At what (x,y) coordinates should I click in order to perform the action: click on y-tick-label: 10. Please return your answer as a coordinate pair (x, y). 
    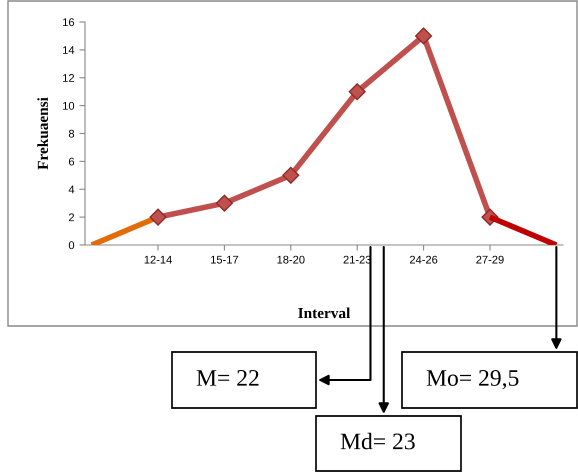
    Looking at the image, I should click on (68, 106).